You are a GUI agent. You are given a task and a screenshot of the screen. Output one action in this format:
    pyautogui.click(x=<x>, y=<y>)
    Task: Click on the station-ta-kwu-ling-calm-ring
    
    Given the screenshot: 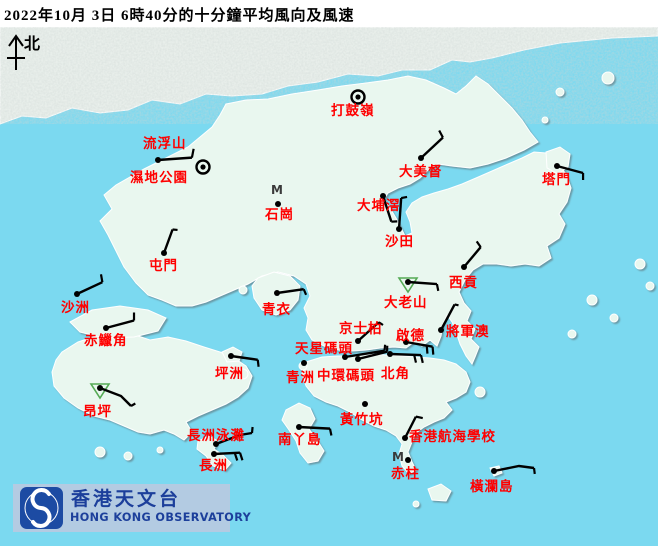 What is the action you would take?
    pyautogui.click(x=358, y=97)
    